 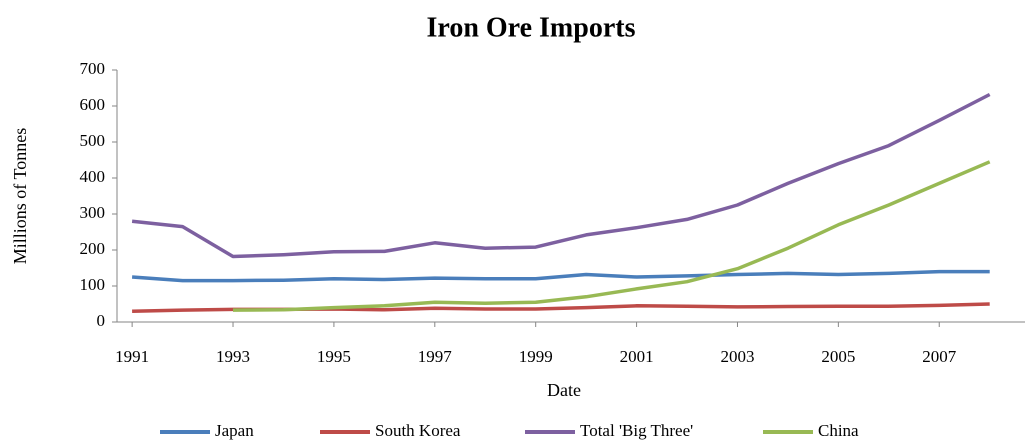 I want to click on x-tick-label: 2003, so click(x=737, y=356).